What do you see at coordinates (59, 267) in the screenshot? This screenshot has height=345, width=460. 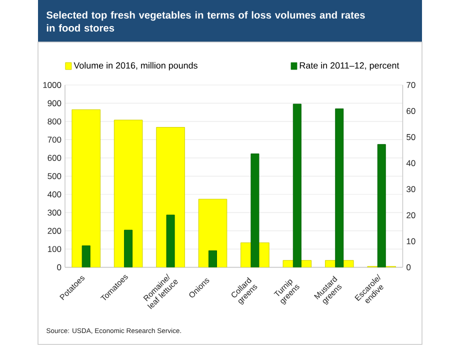 I see `y-tick-label: 0` at bounding box center [59, 267].